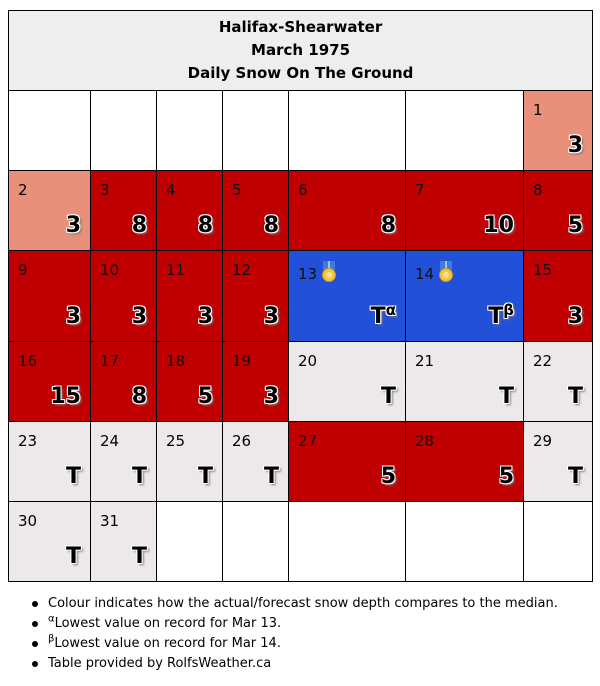  Describe the element at coordinates (242, 269) in the screenshot. I see `day-number: 12` at that location.